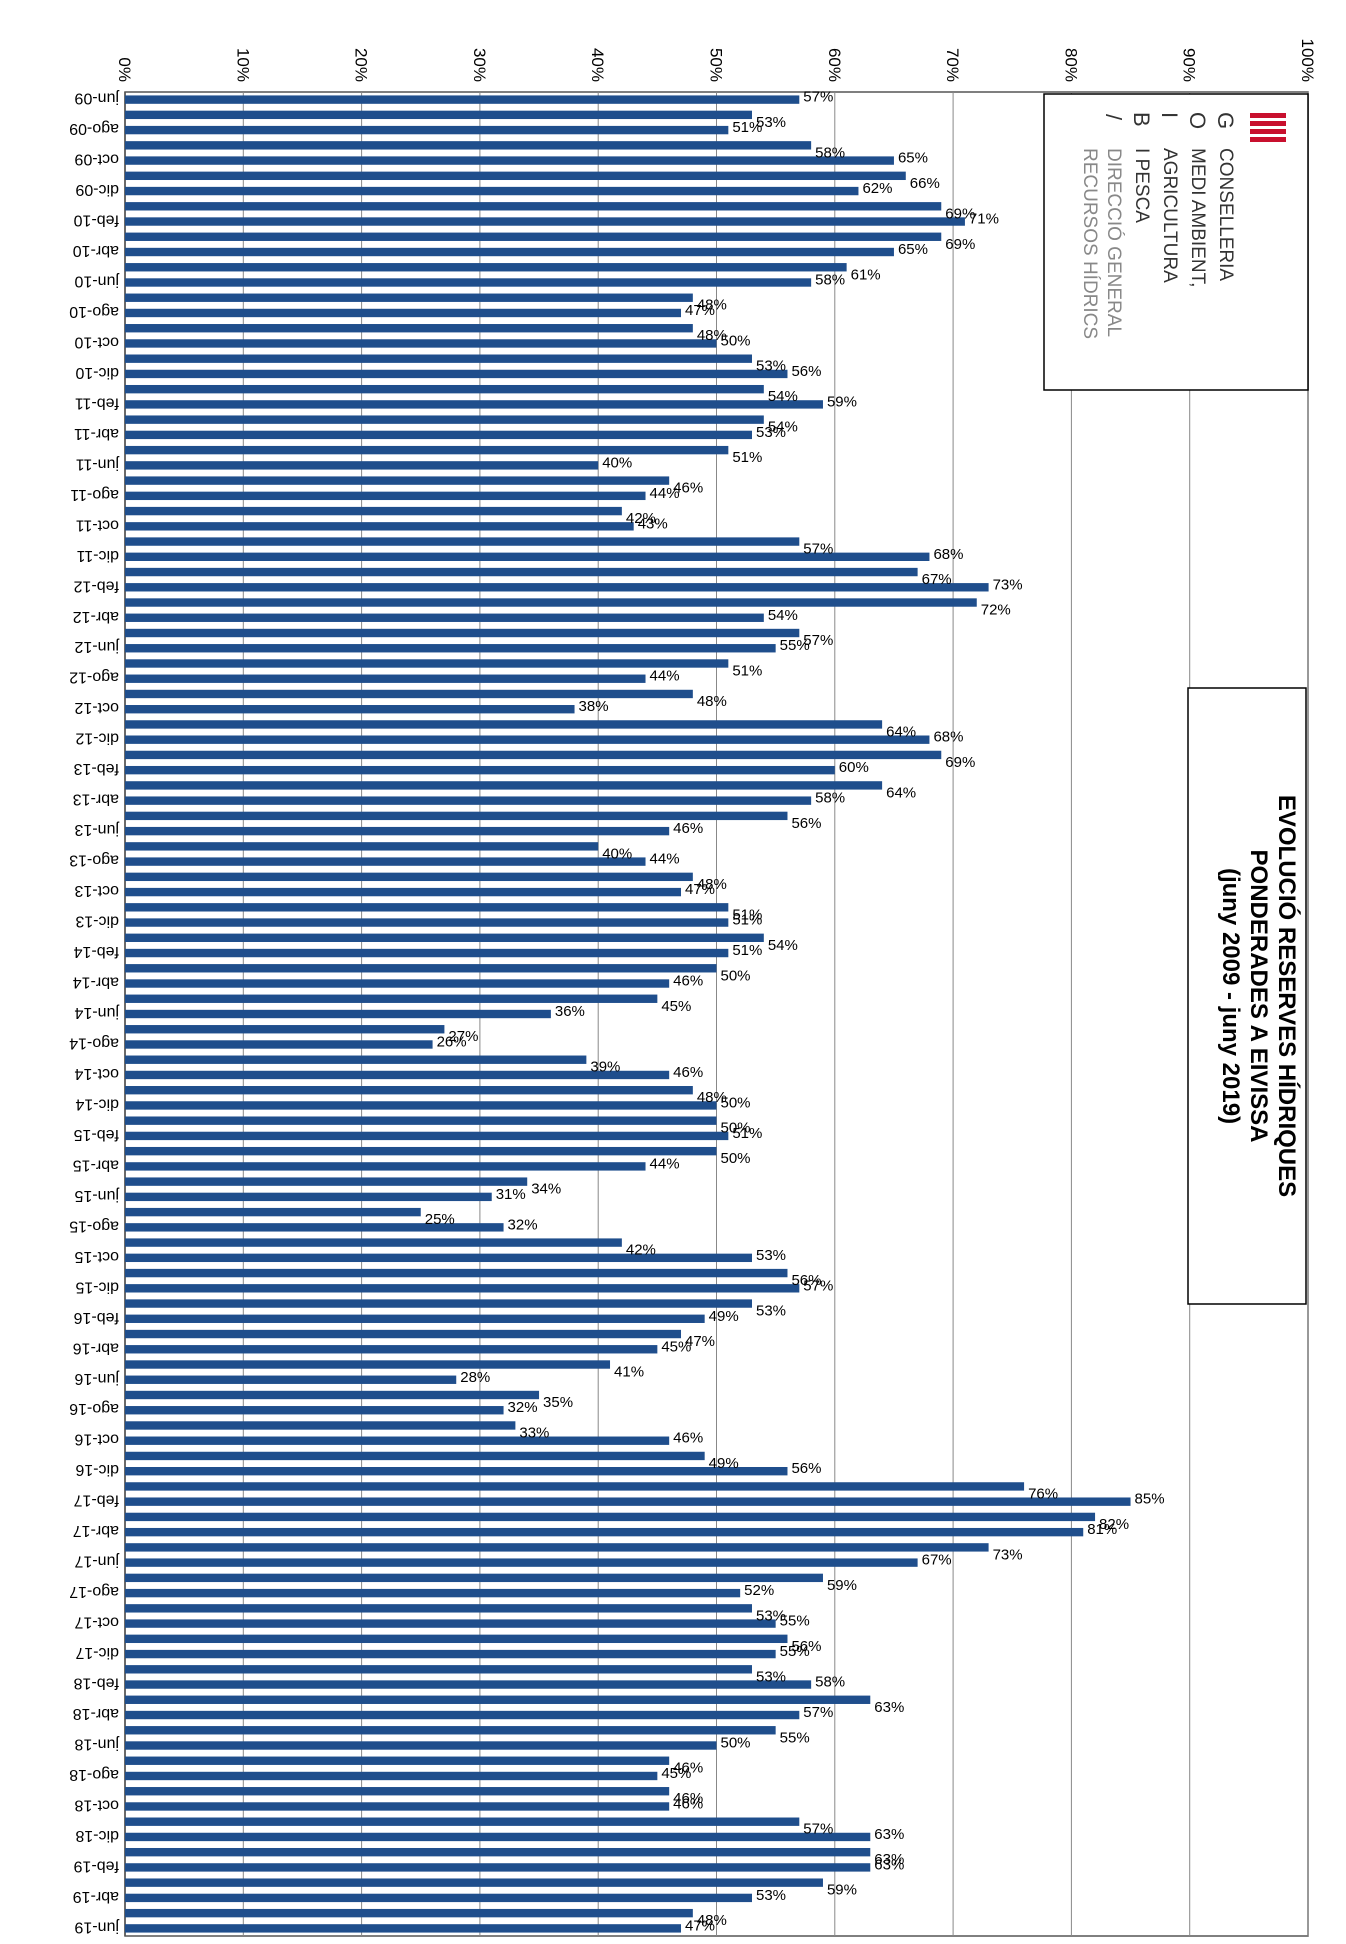  What do you see at coordinates (97, 921) in the screenshot?
I see `category-label: dic-13` at bounding box center [97, 921].